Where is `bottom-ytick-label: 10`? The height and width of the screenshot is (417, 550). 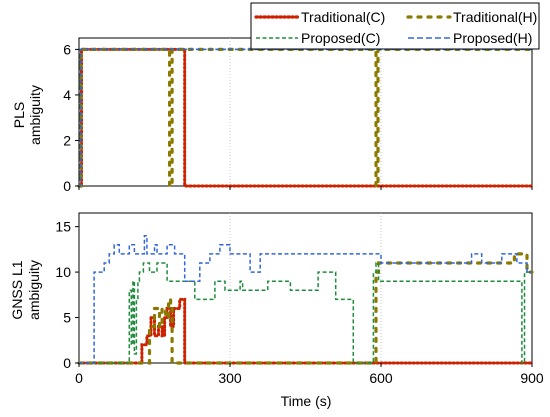
bottom-ytick-label: 10 is located at coordinates (63, 272).